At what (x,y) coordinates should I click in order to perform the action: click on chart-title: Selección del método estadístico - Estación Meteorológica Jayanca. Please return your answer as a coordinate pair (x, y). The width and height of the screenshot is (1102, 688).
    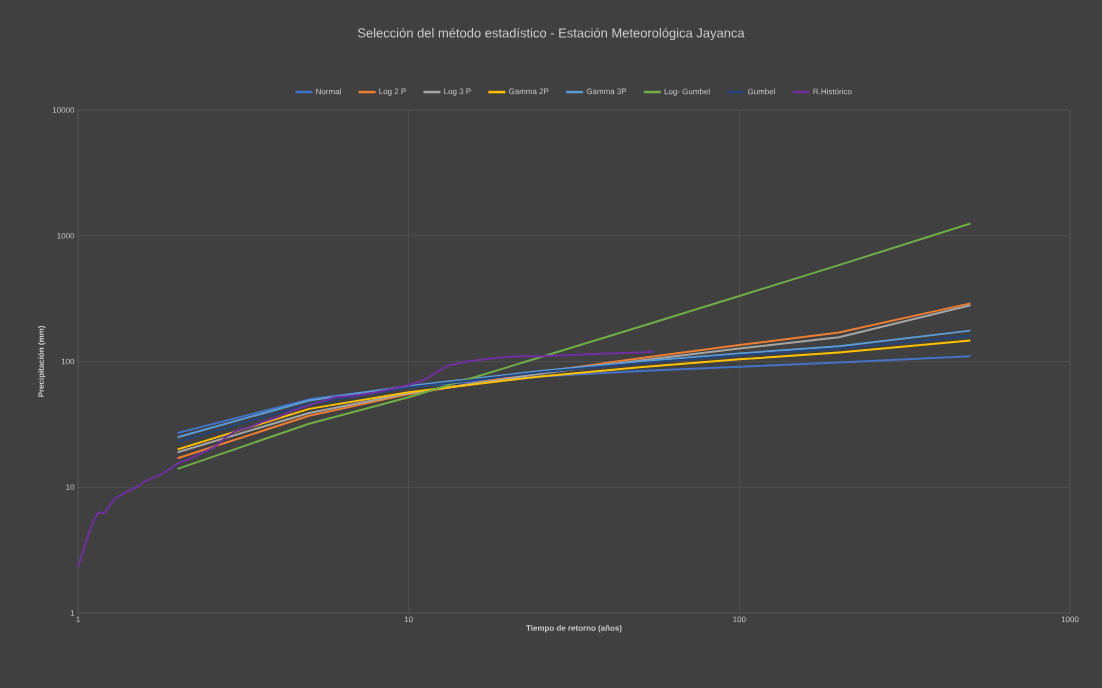
    Looking at the image, I should click on (551, 34).